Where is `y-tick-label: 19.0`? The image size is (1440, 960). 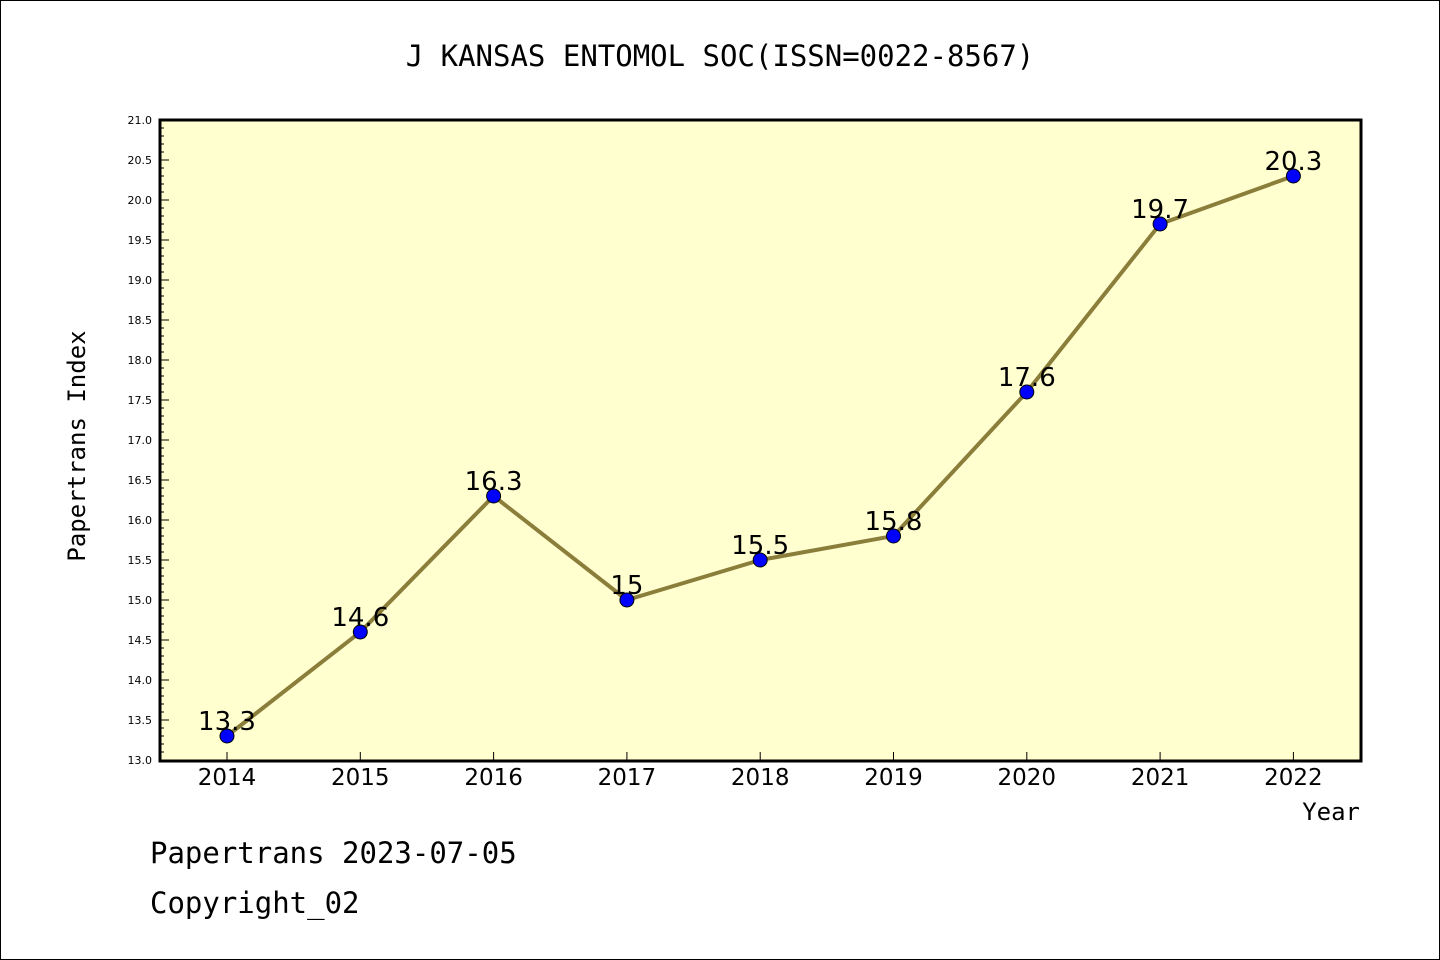 y-tick-label: 19.0 is located at coordinates (140, 280).